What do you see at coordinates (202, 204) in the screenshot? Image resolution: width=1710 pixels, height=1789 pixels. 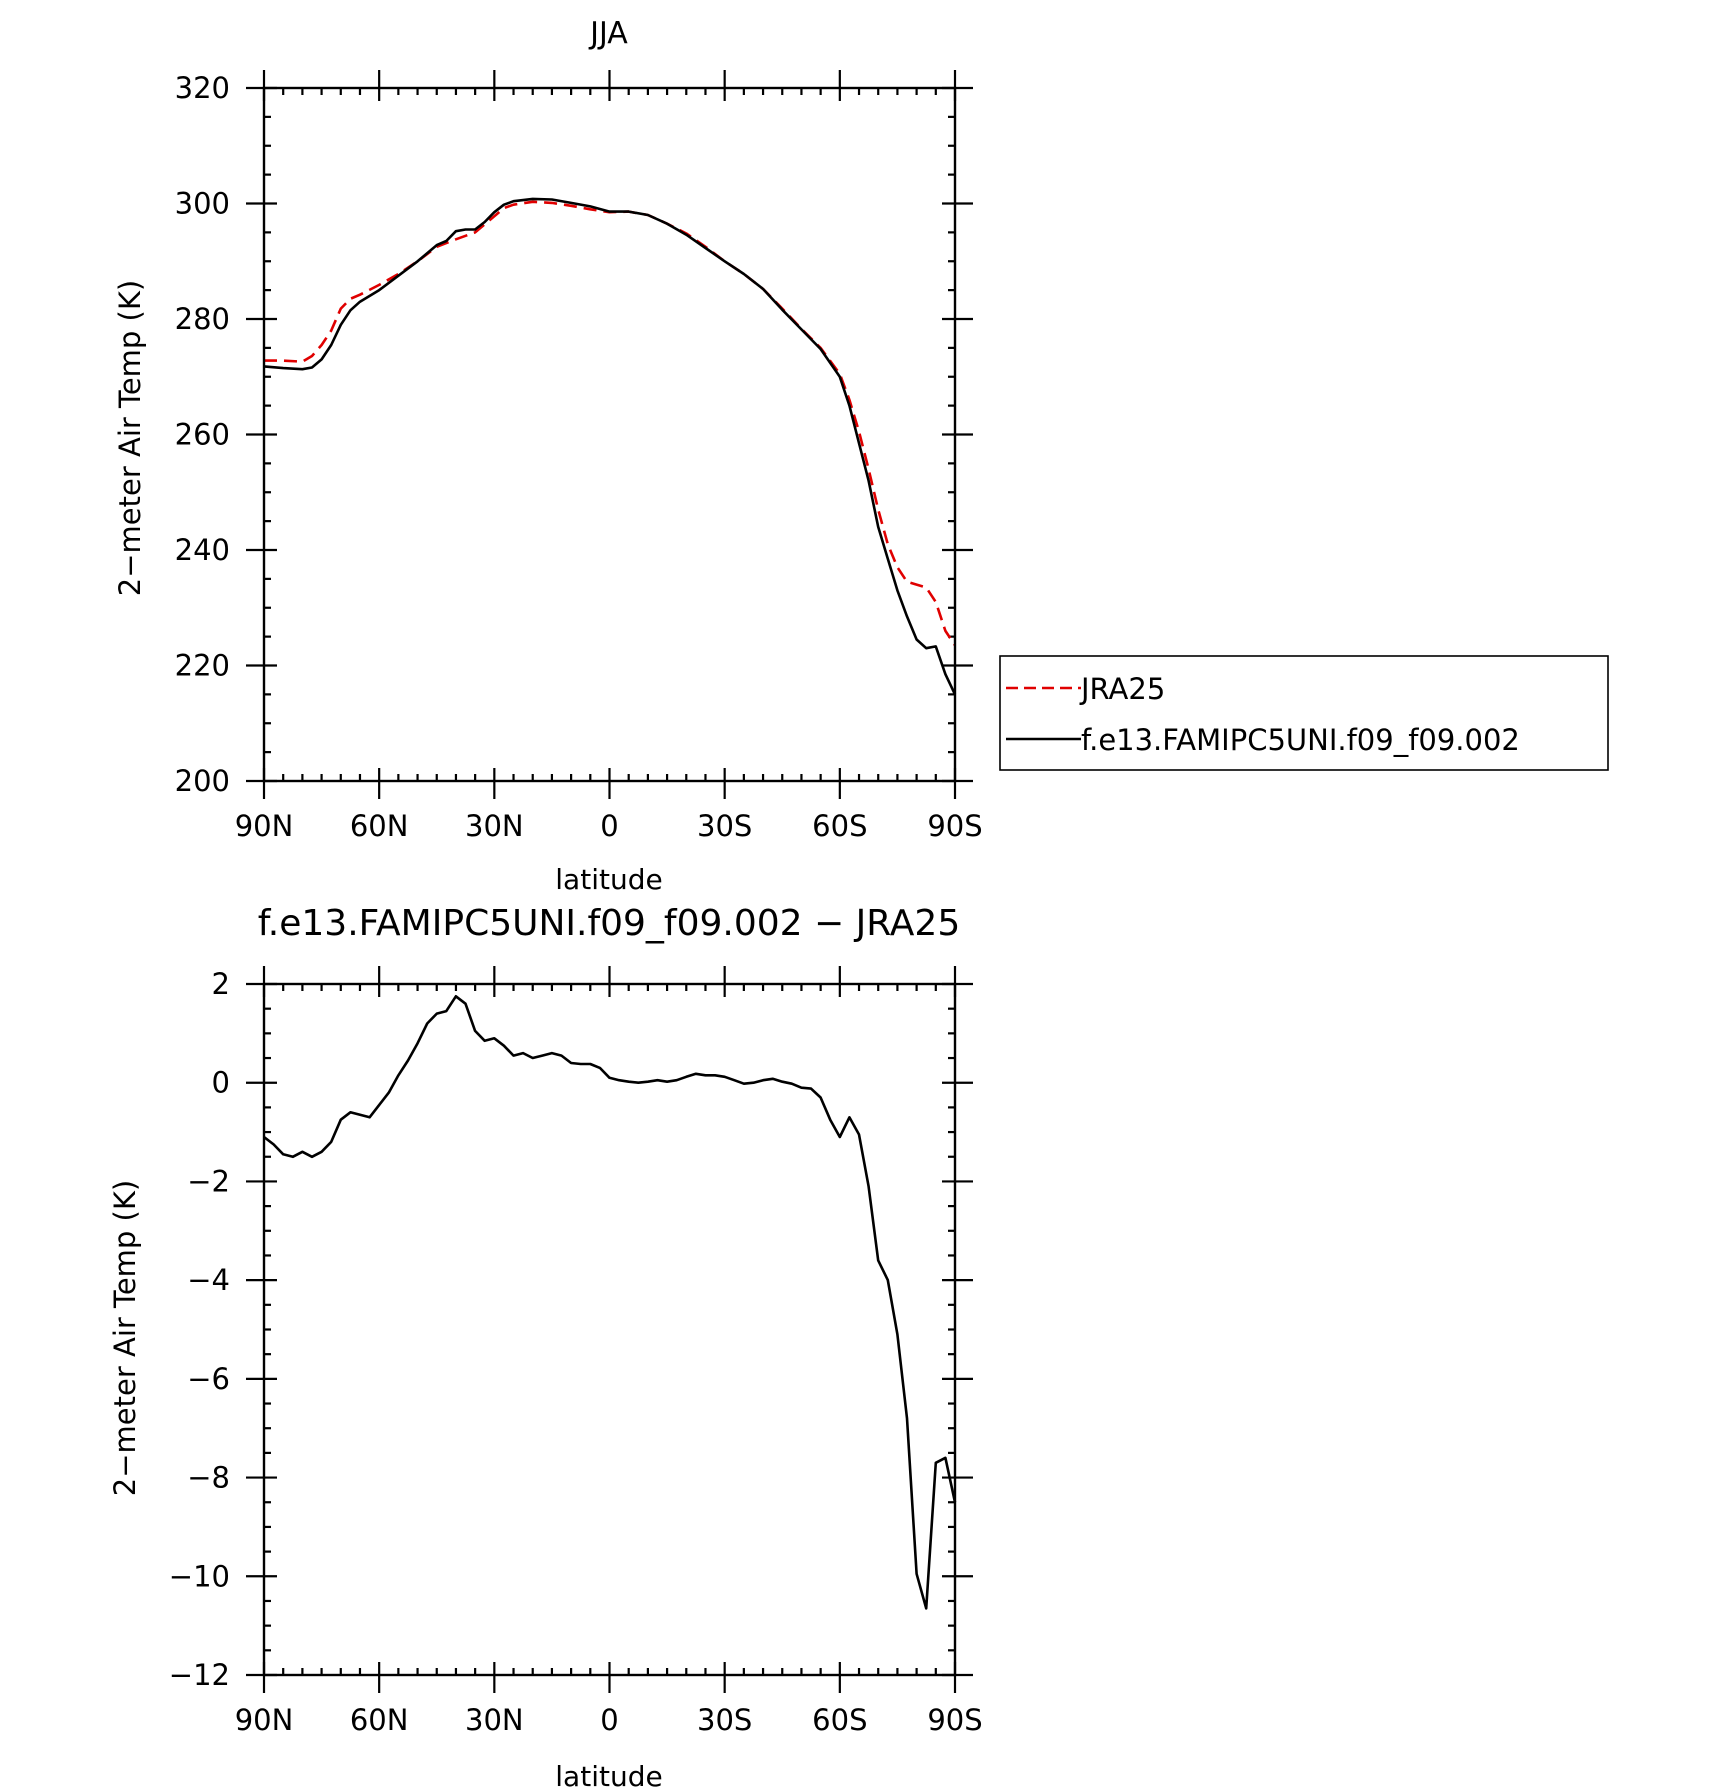 I see `y-tick-label: 300` at bounding box center [202, 204].